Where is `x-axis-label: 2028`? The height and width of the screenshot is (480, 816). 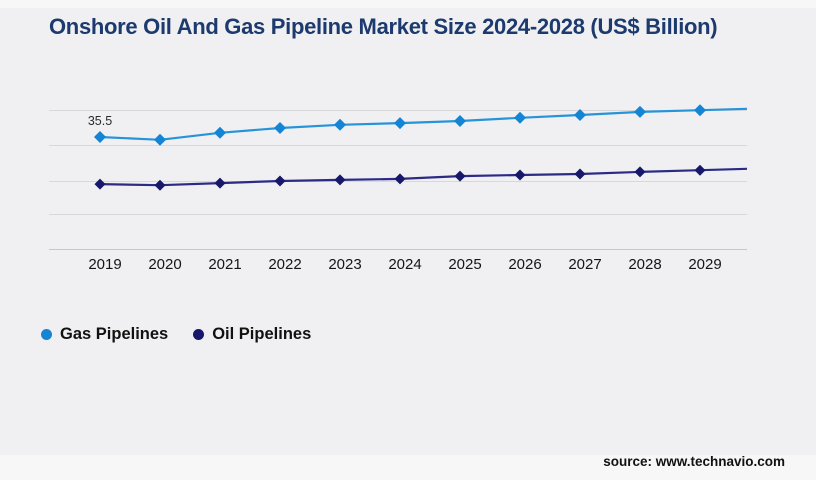
x-axis-label: 2028 is located at coordinates (645, 264).